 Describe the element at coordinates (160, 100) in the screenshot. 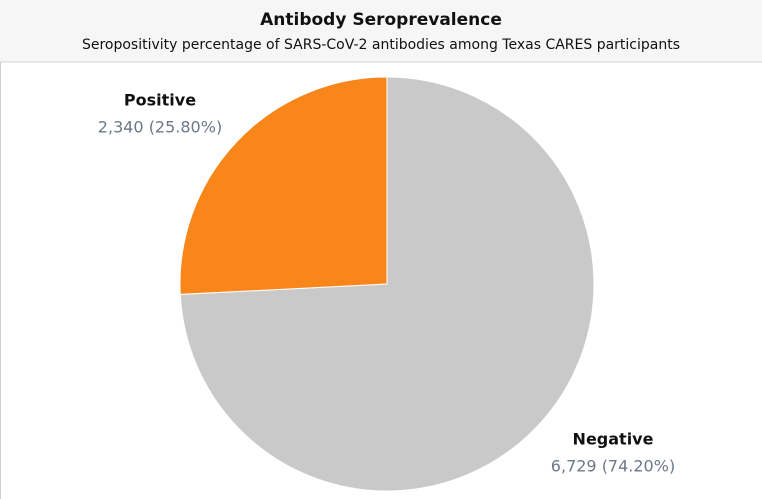

I see `slice-label: Positive` at that location.